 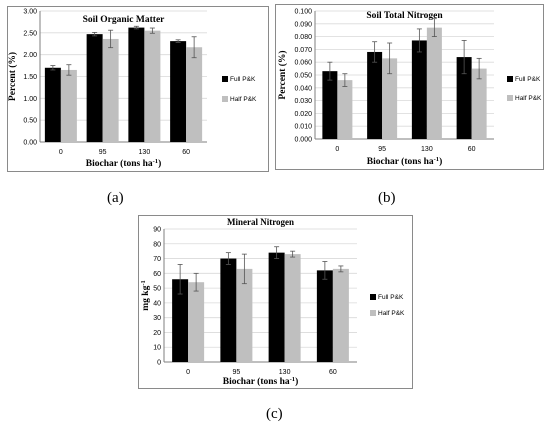 What do you see at coordinates (404, 16) in the screenshot?
I see `chart-title: Soil Total Nitrogen` at bounding box center [404, 16].